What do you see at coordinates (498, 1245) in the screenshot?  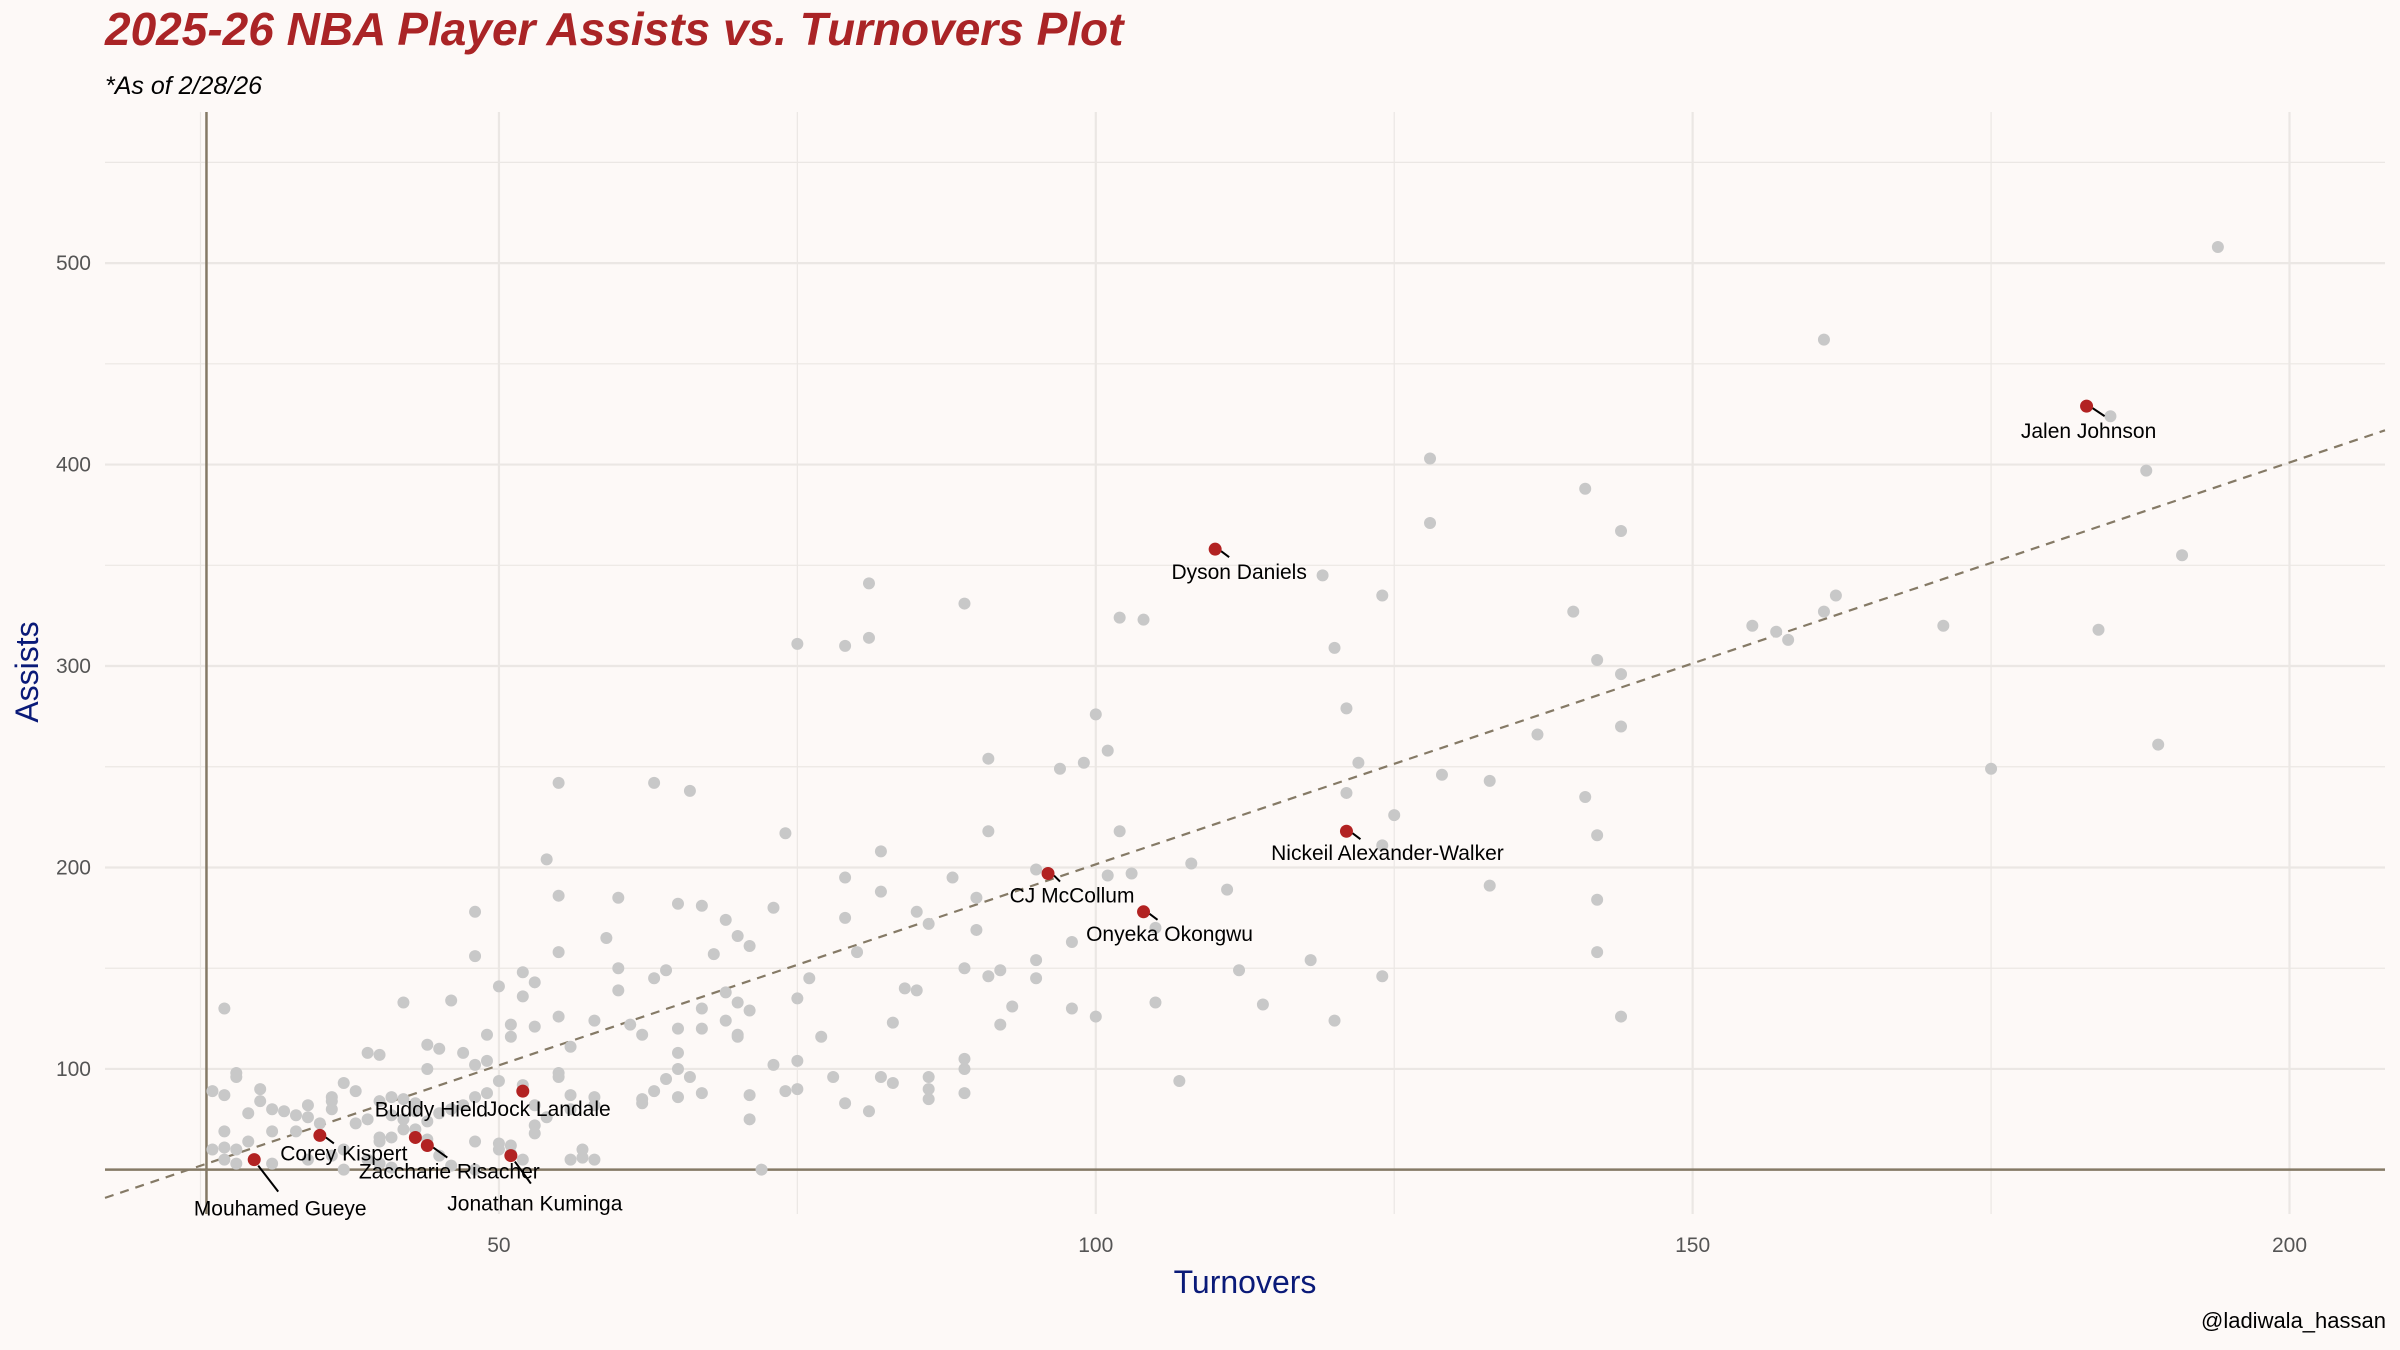 I see `x-tick-label: 50` at bounding box center [498, 1245].